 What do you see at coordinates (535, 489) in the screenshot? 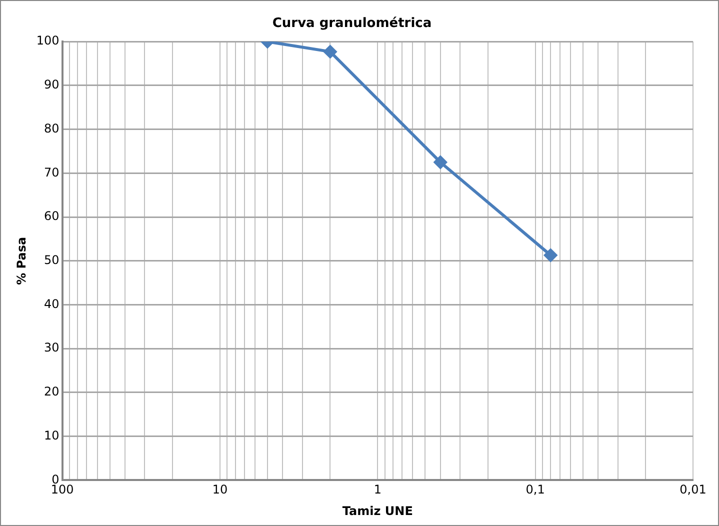
I see `x-tick-label: 0,1` at bounding box center [535, 489].